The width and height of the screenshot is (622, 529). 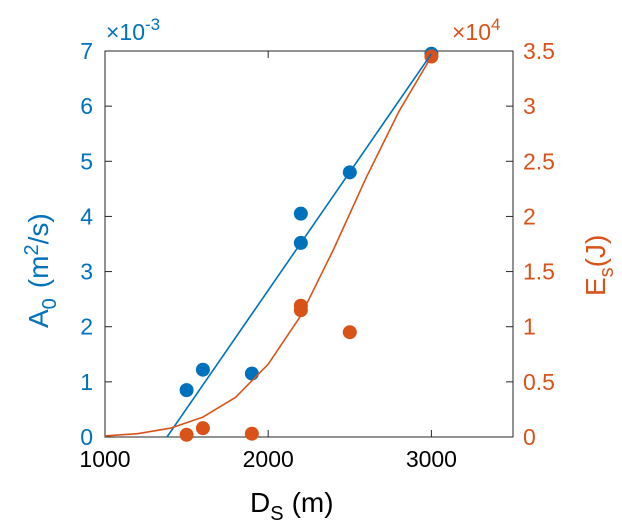 I want to click on y-right-tick-label: 1, so click(x=529, y=327).